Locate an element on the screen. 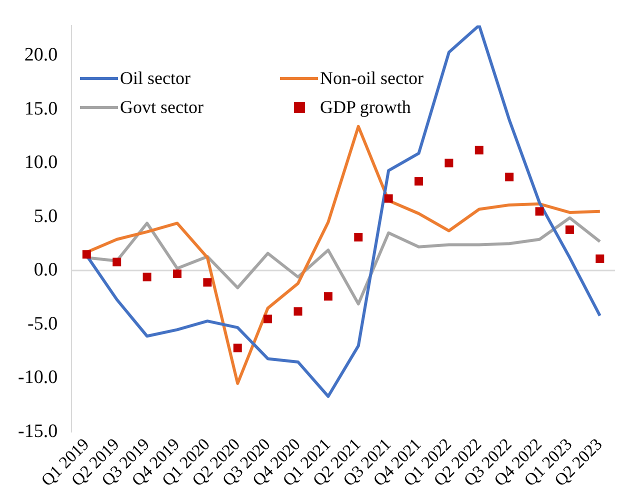  y-tick-label: 0.0 is located at coordinates (46, 270).